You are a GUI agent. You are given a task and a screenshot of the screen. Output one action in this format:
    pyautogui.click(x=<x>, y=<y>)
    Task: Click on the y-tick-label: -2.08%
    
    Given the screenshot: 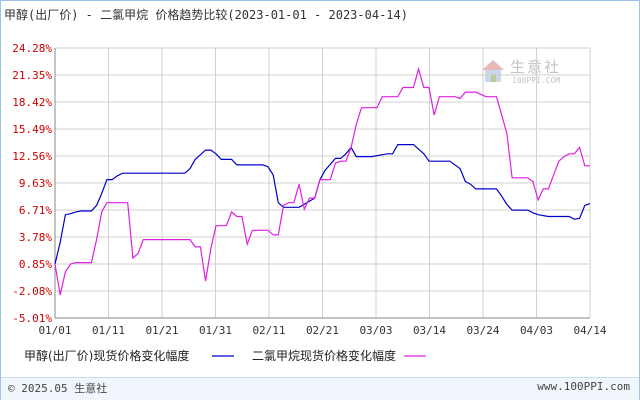 What is the action you would take?
    pyautogui.click(x=32, y=291)
    